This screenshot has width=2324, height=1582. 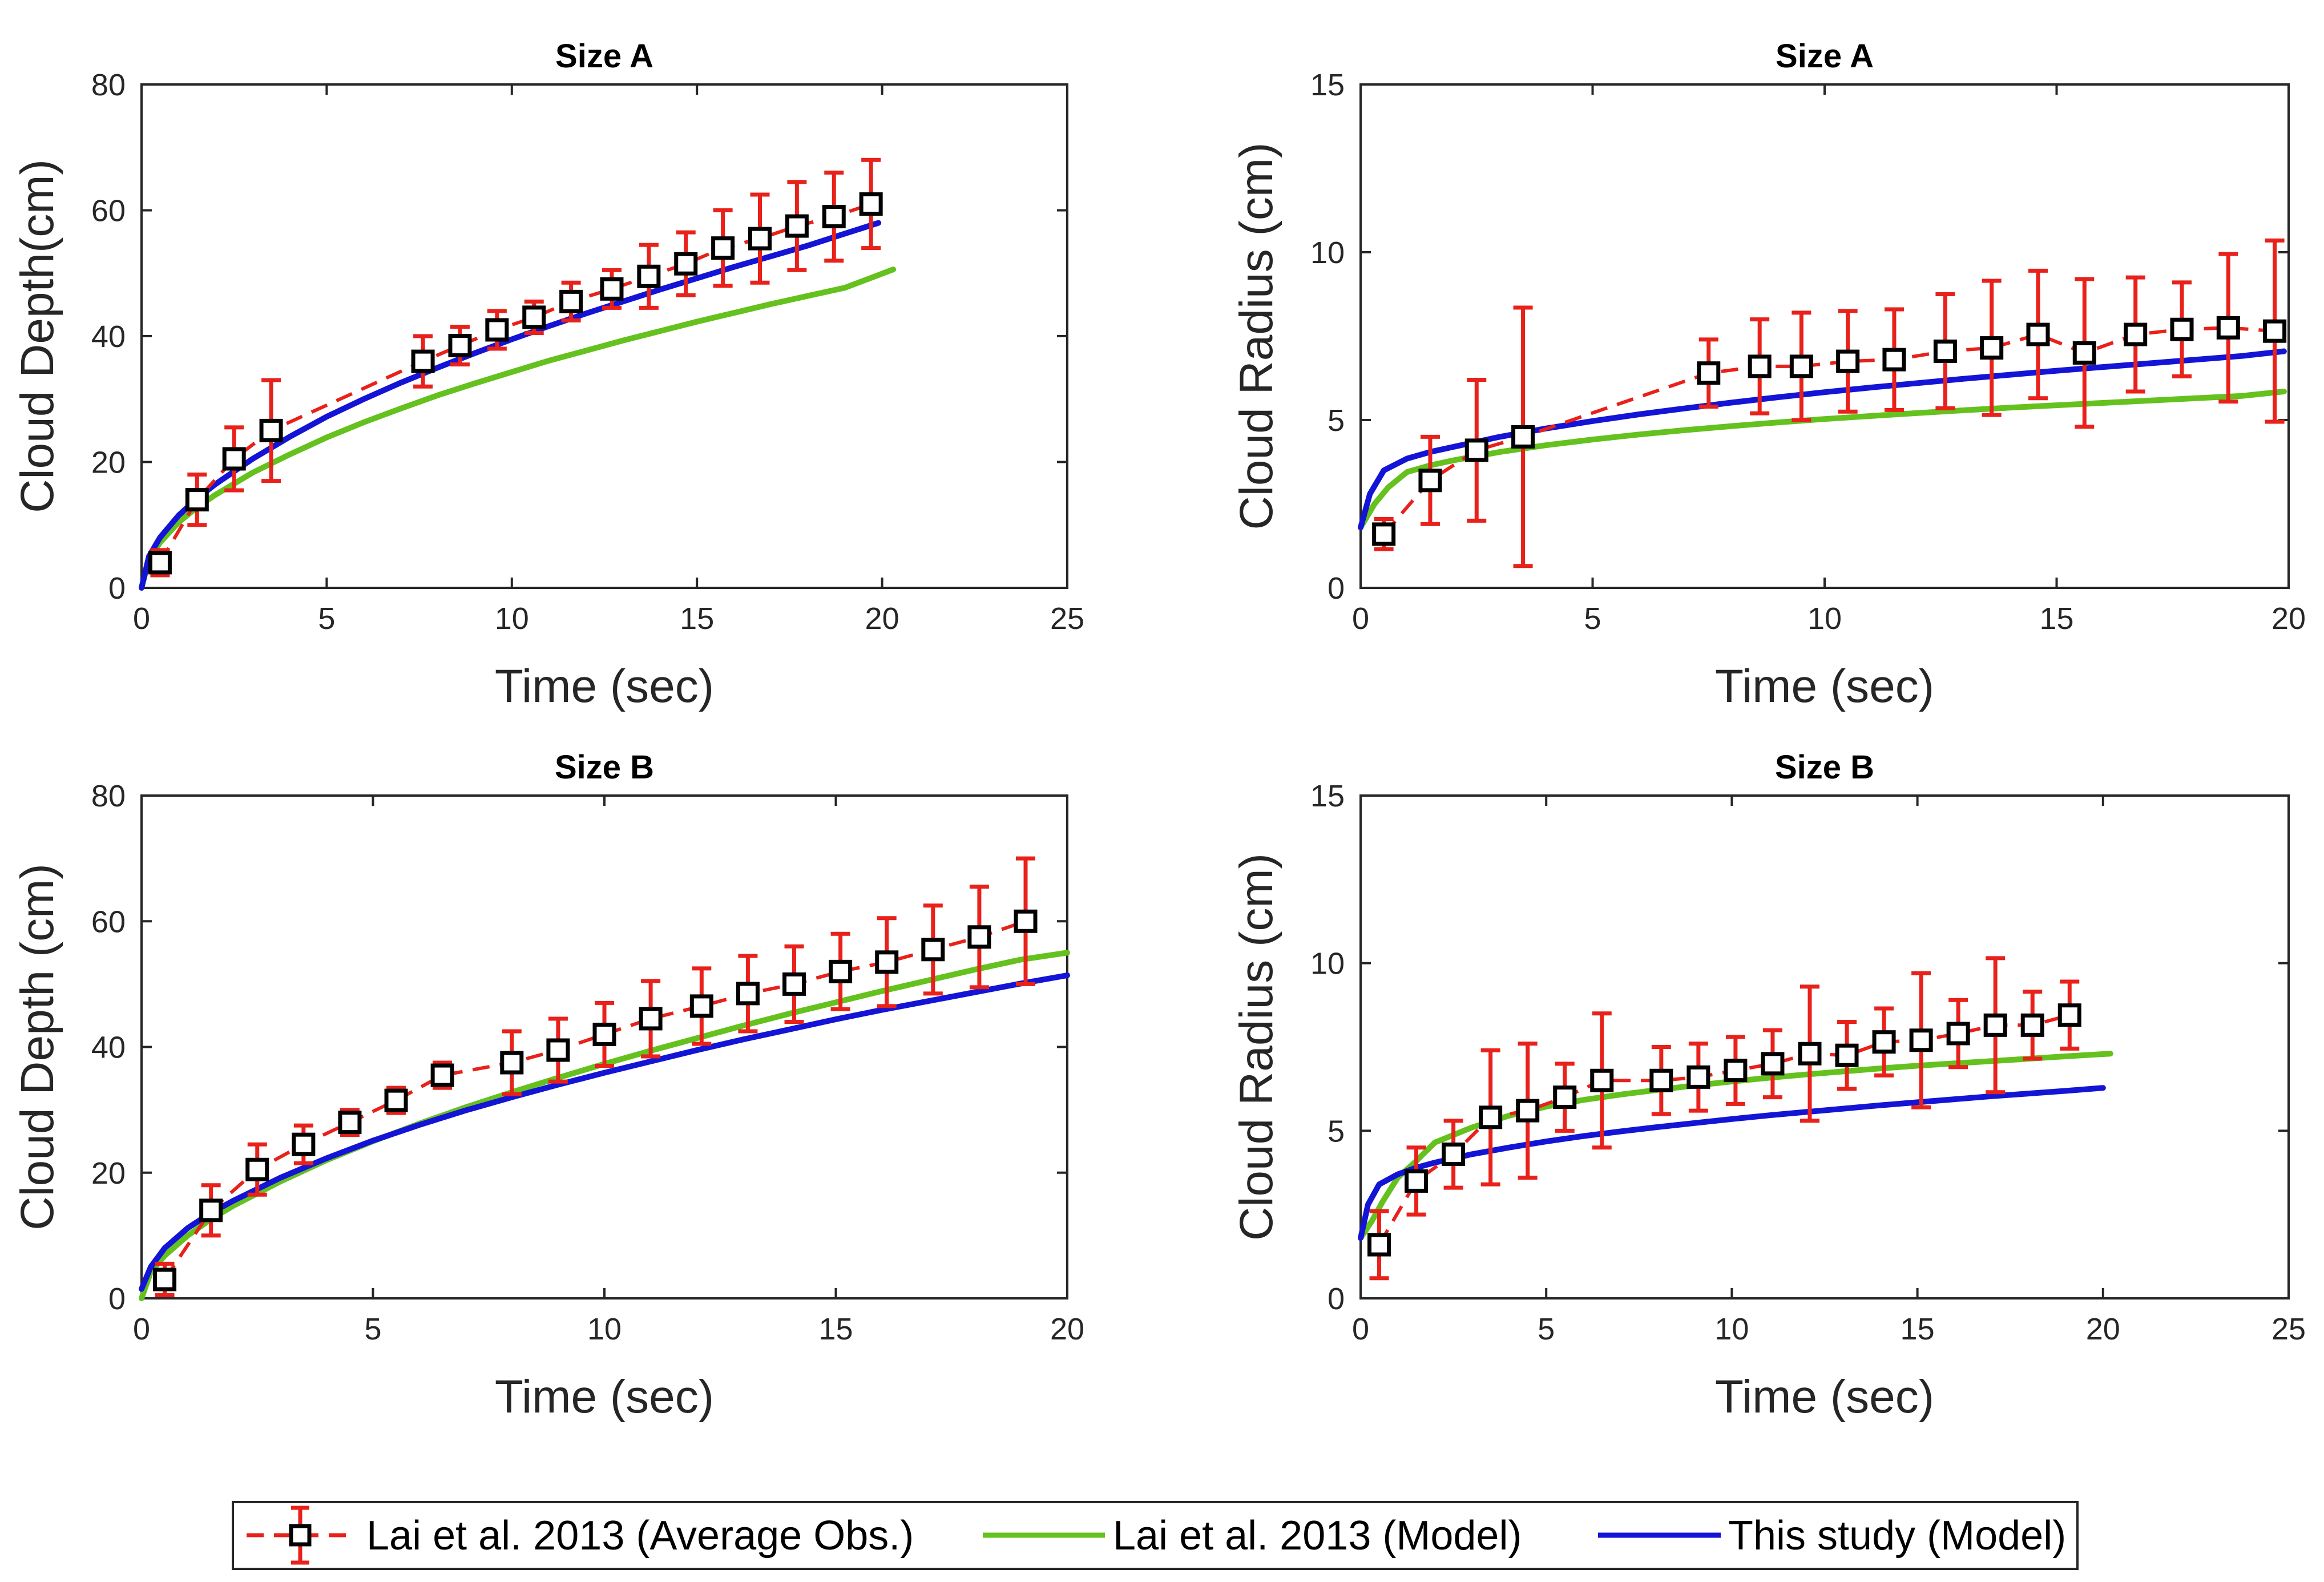 I want to click on plot-area, so click(x=1824, y=336).